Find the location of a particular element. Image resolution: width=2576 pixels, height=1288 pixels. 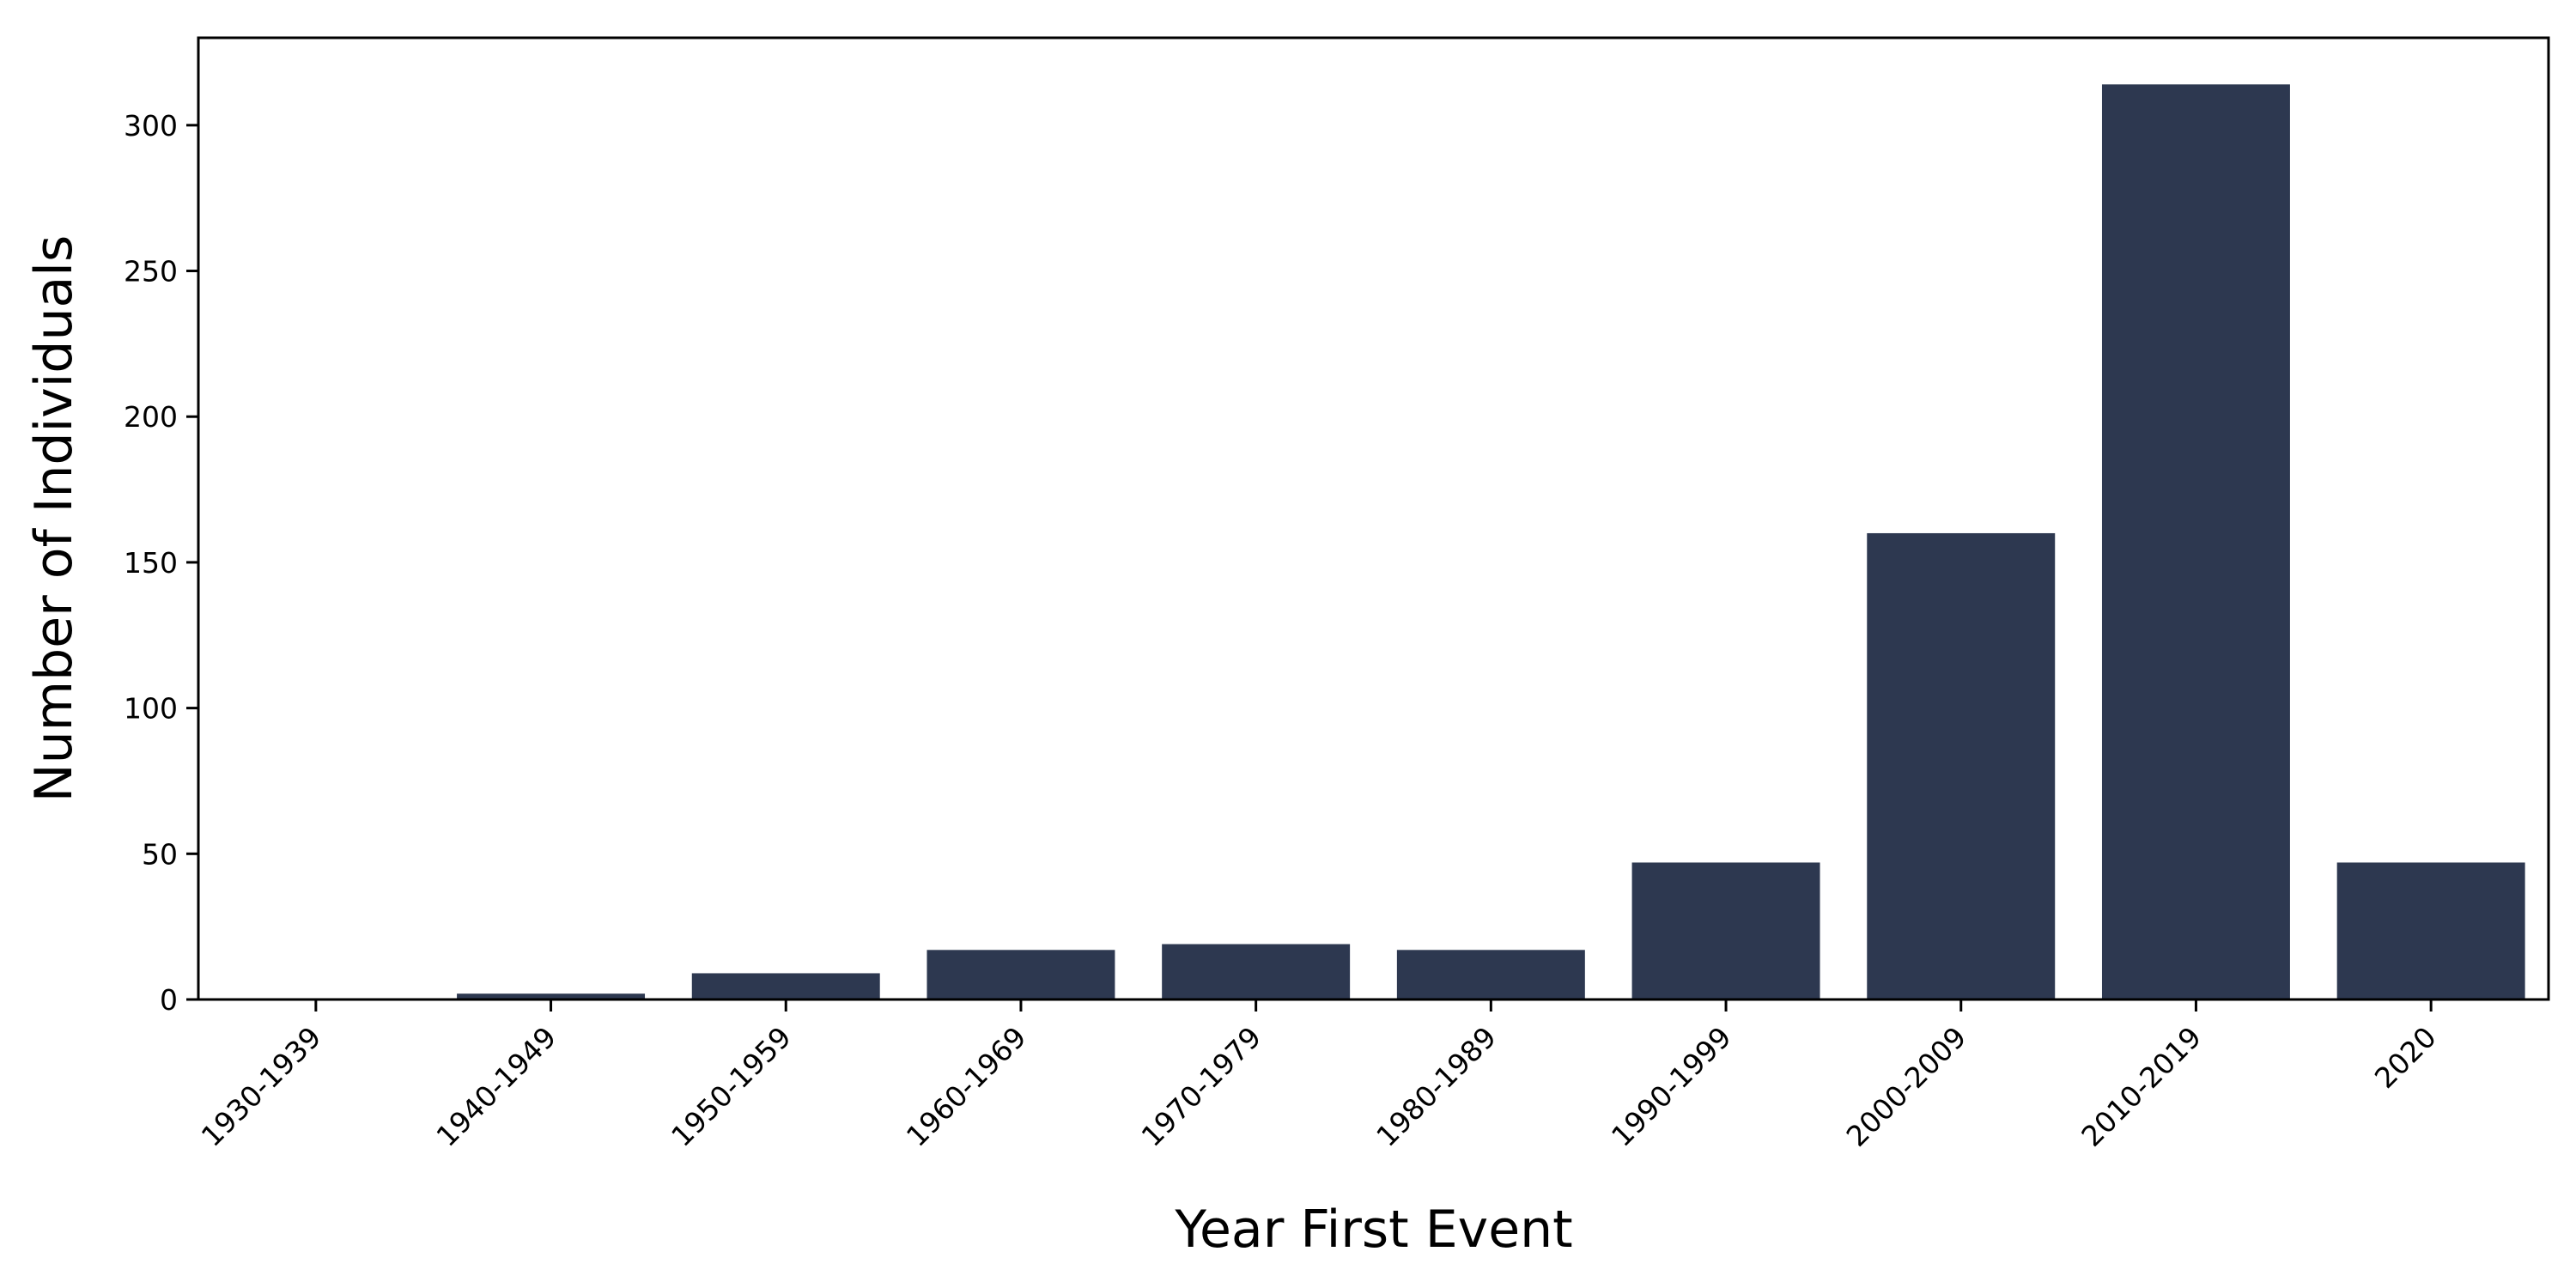

y-axis: 0 50 100 150 200 250 300 is located at coordinates (161, 563).